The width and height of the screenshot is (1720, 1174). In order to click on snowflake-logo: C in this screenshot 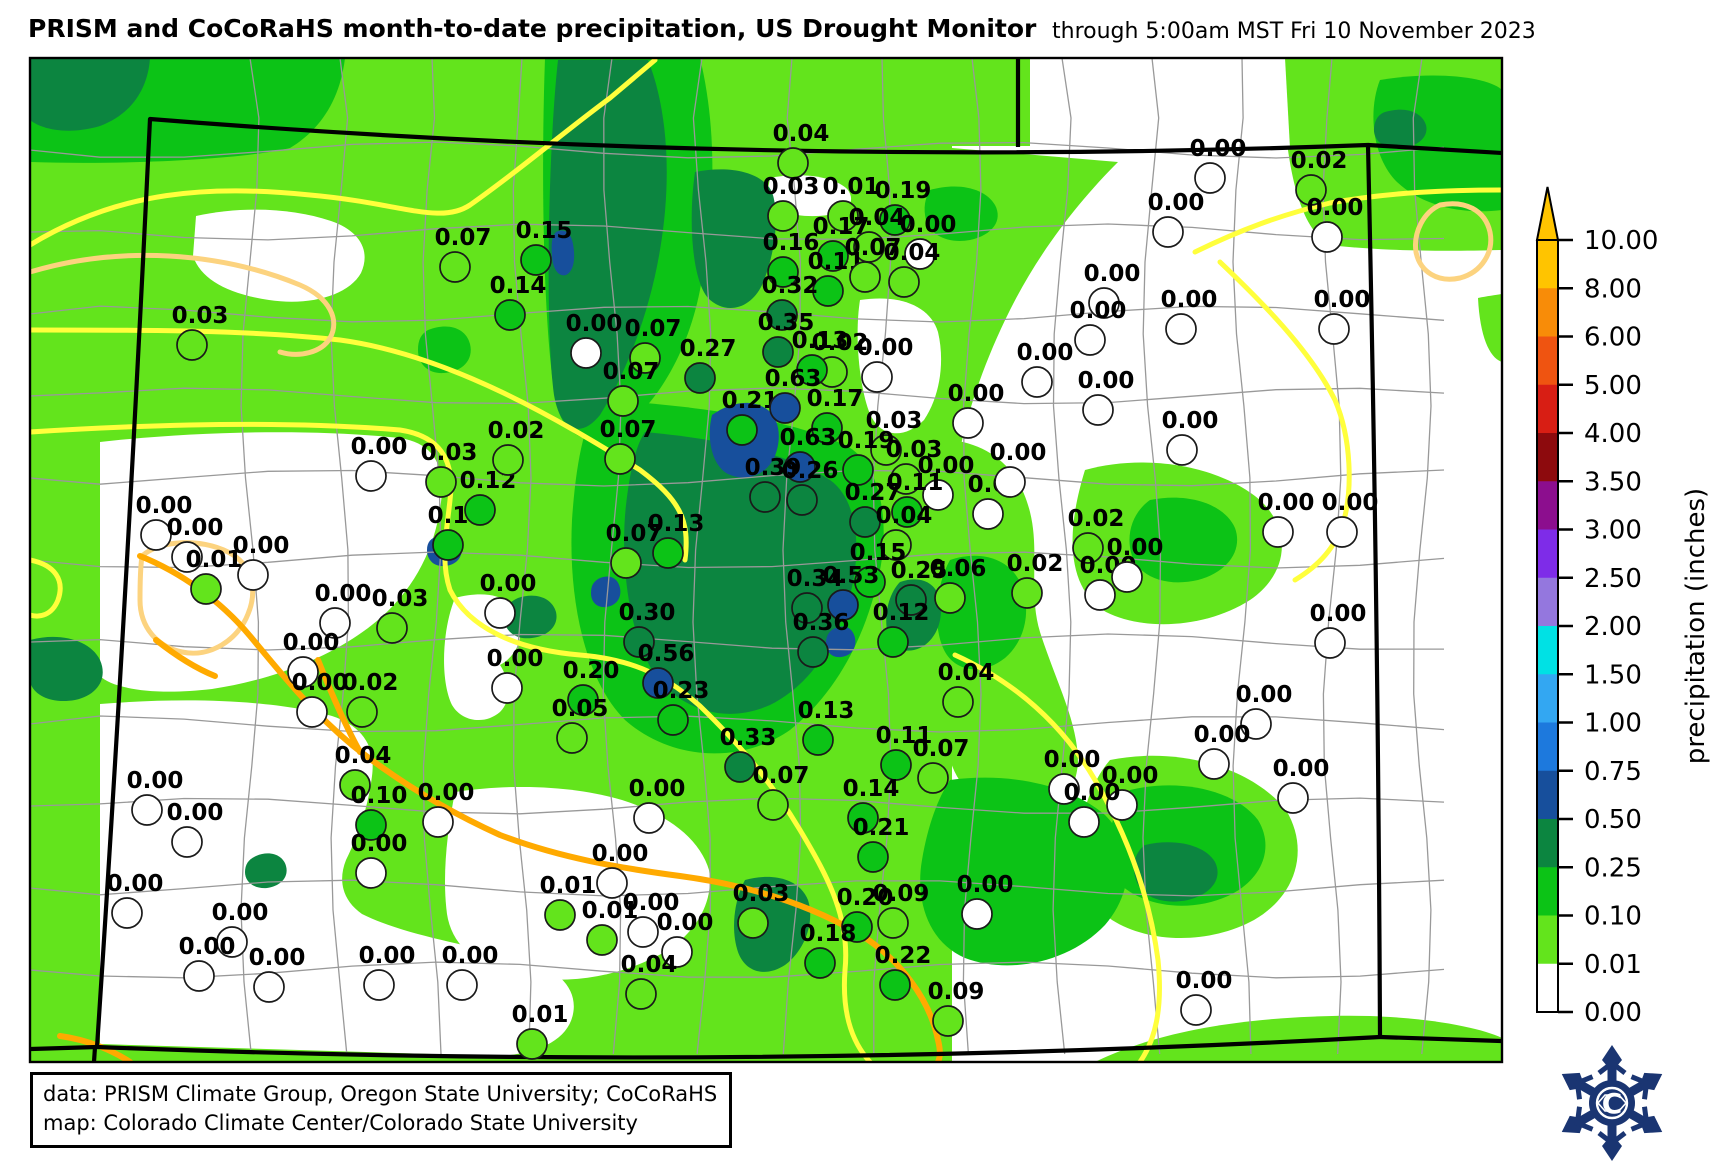, I will do `click(1612, 1103)`.